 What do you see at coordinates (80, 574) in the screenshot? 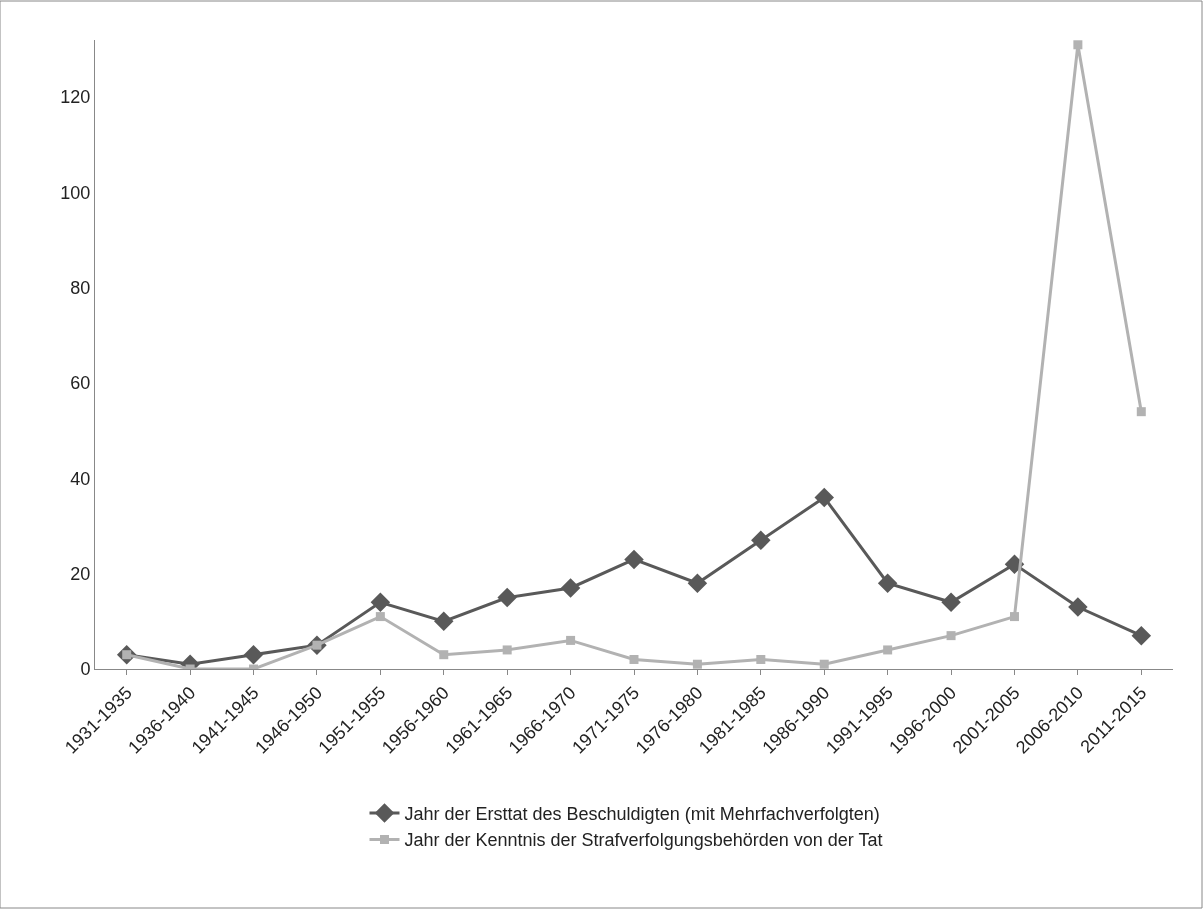
I see `y-tick-label: 20` at bounding box center [80, 574].